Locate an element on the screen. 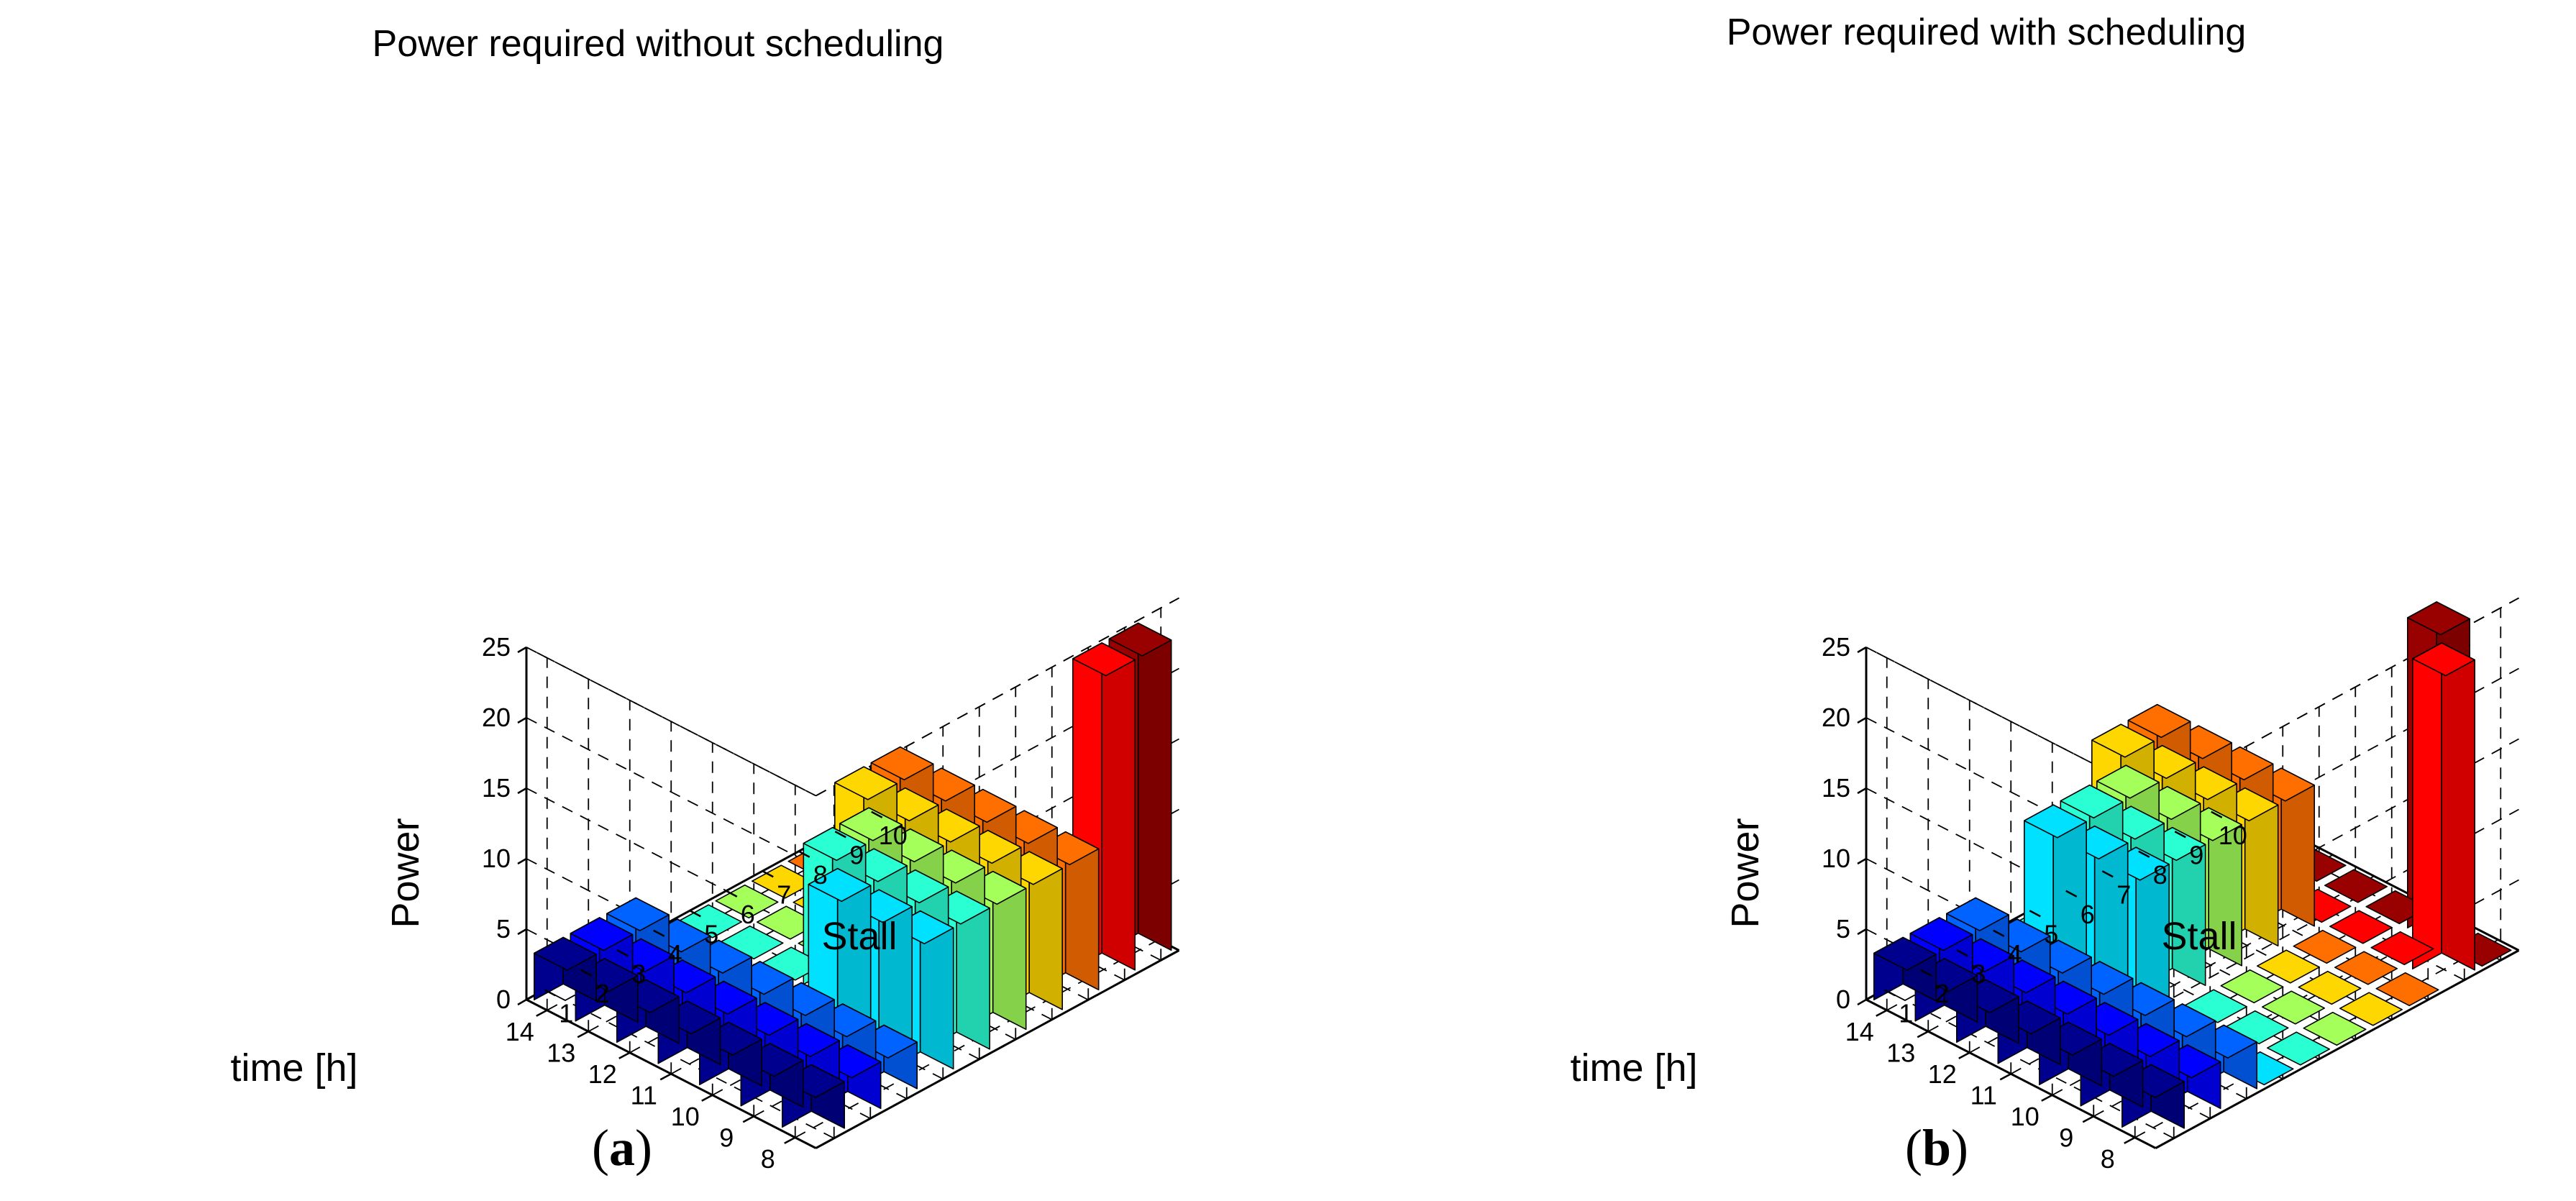  panel-caption: (a) is located at coordinates (622, 1148).